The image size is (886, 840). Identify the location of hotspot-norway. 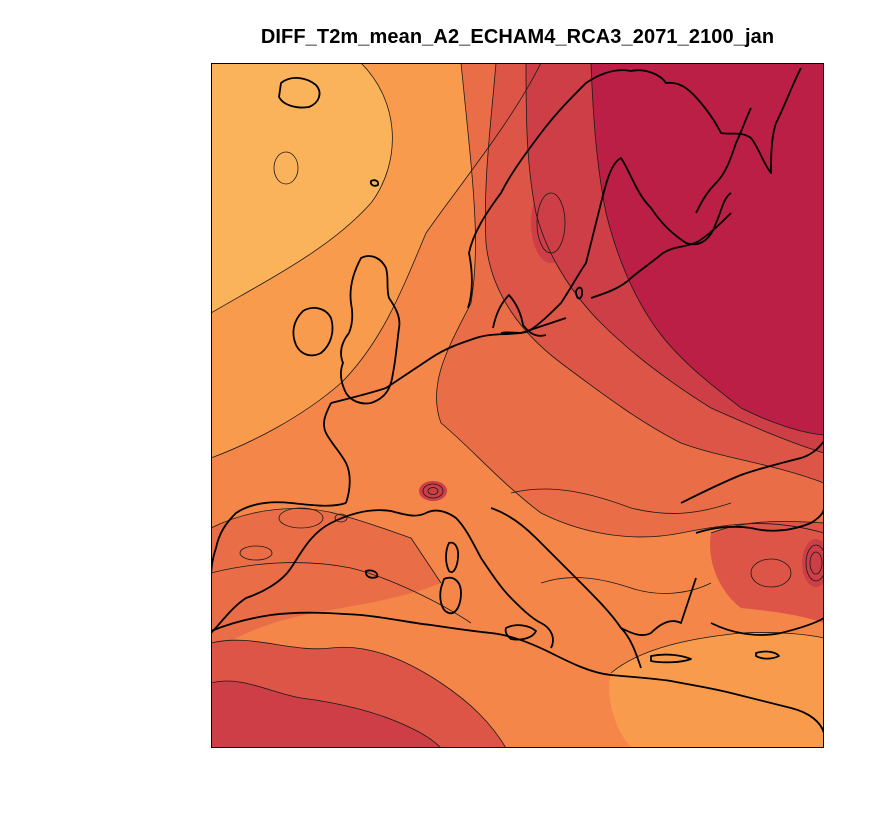
(551, 223).